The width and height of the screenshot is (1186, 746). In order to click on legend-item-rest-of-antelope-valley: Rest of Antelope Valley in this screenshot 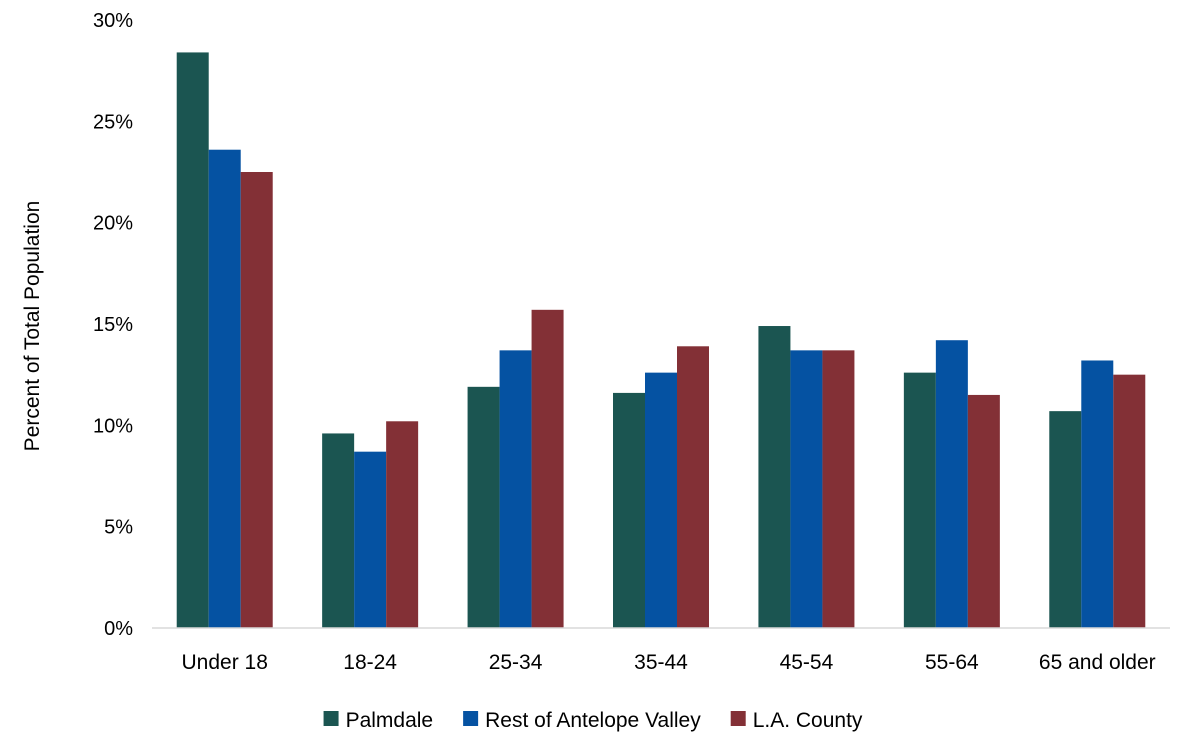, I will do `click(582, 720)`.